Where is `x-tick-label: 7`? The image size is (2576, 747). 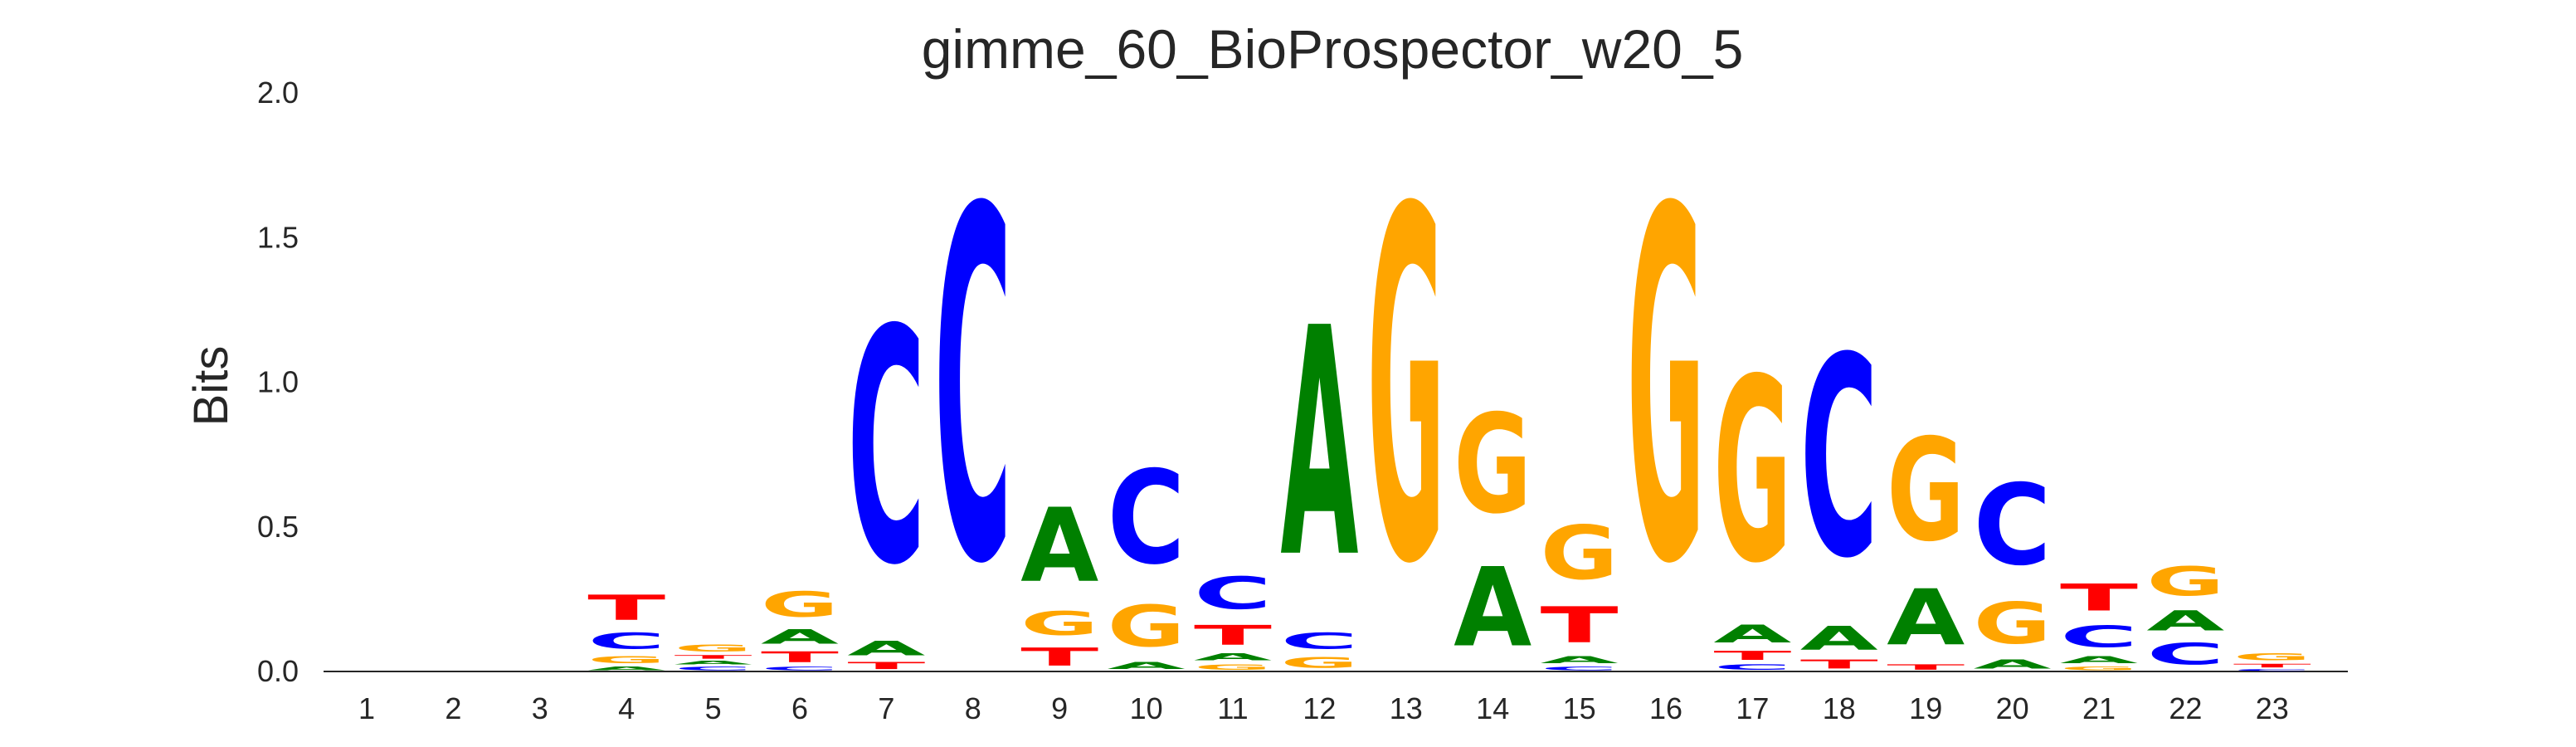 x-tick-label: 7 is located at coordinates (886, 708).